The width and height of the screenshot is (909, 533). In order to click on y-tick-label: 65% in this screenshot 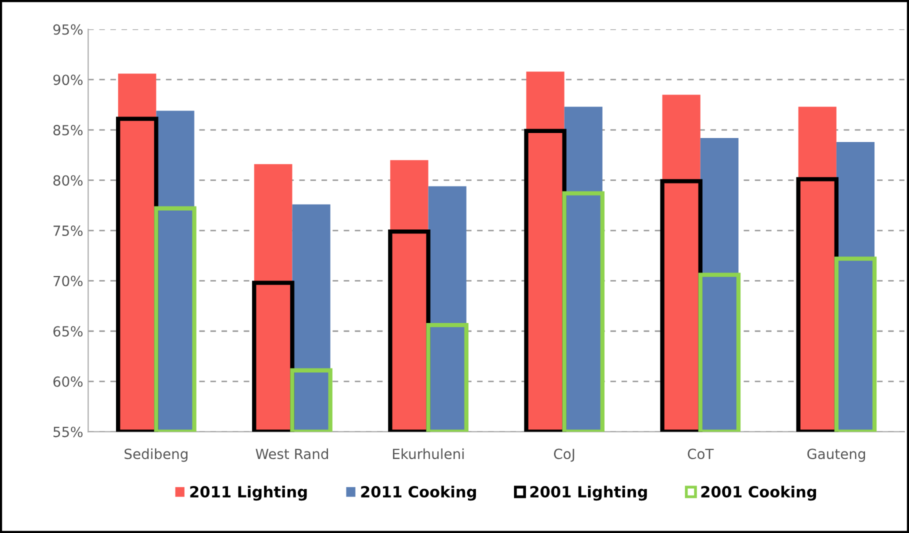, I will do `click(68, 331)`.